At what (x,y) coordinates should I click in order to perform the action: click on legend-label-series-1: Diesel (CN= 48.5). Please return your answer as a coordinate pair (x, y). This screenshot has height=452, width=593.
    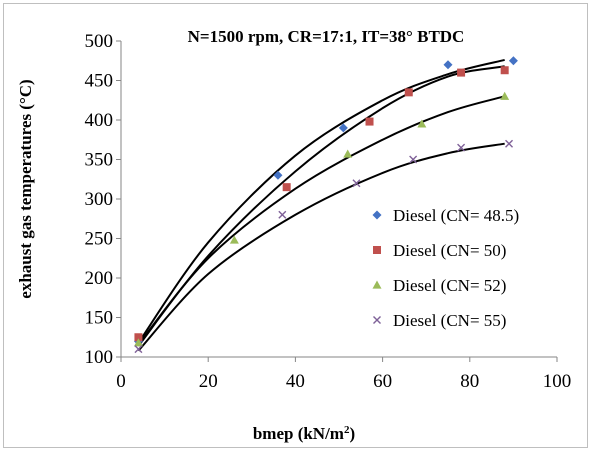
    Looking at the image, I should click on (456, 215).